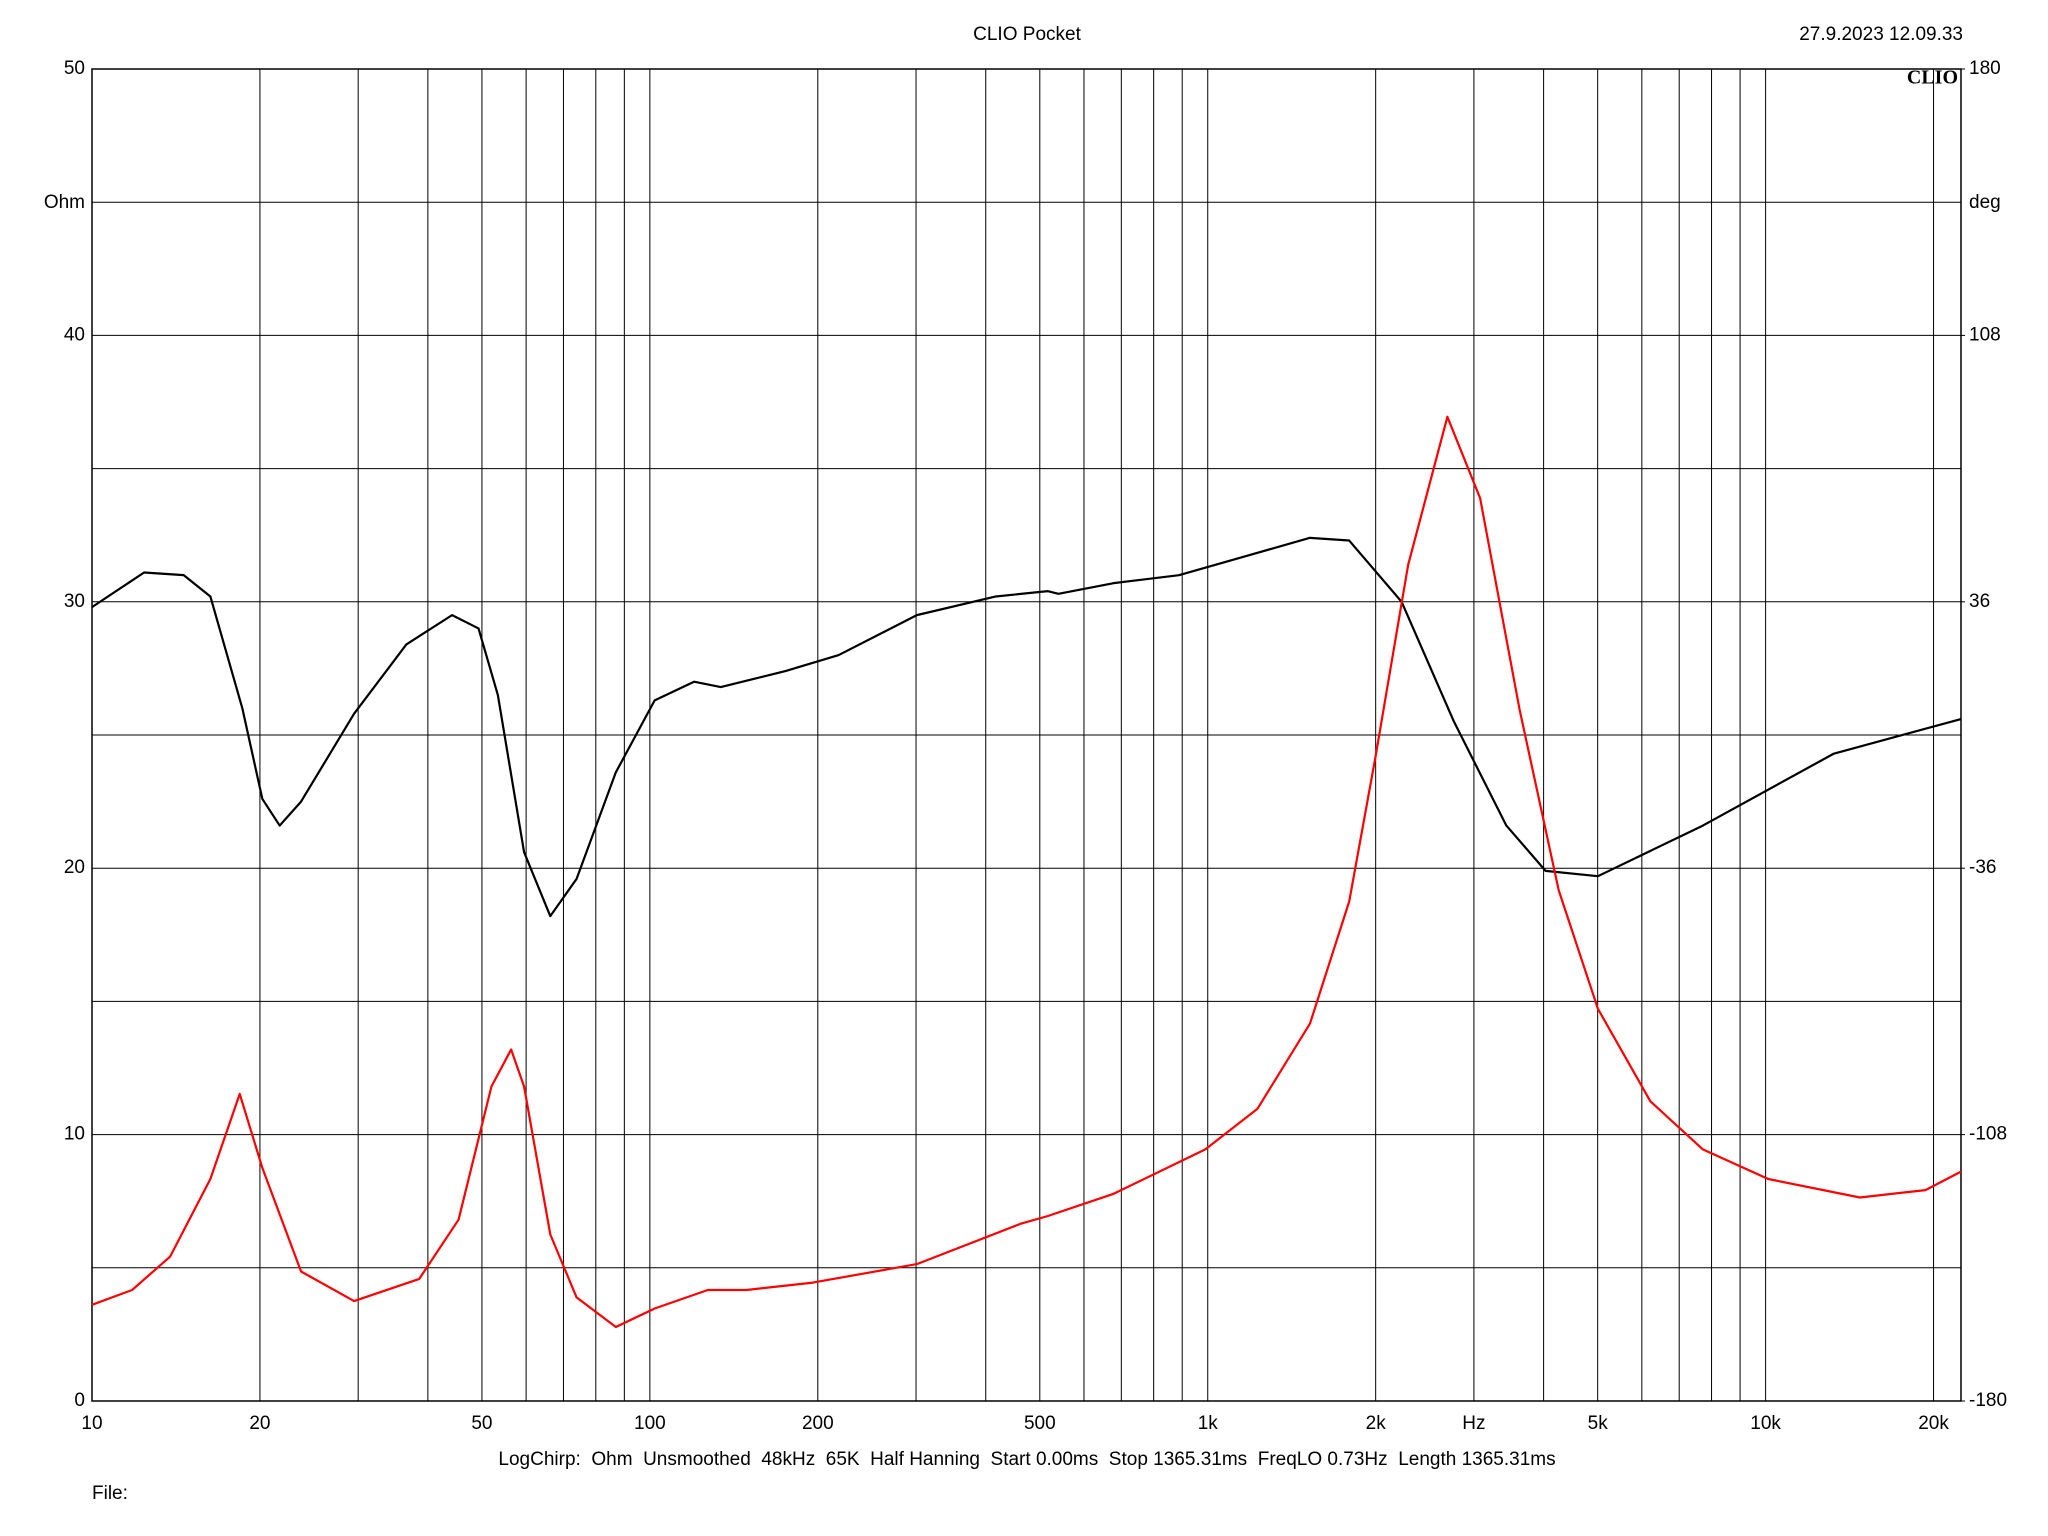 This screenshot has height=1536, width=2048. I want to click on x-tick-label: 100, so click(650, 1423).